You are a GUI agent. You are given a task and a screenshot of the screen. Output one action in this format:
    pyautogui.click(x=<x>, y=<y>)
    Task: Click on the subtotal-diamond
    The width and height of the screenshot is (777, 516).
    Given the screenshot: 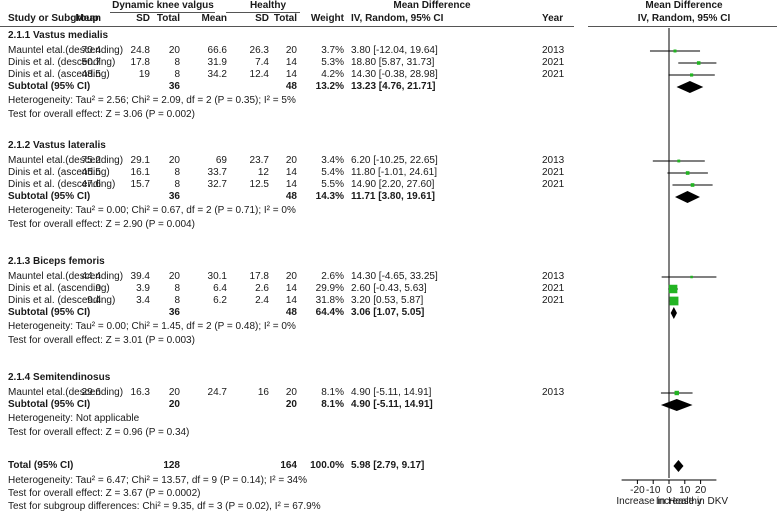 What is the action you would take?
    pyautogui.click(x=673, y=313)
    